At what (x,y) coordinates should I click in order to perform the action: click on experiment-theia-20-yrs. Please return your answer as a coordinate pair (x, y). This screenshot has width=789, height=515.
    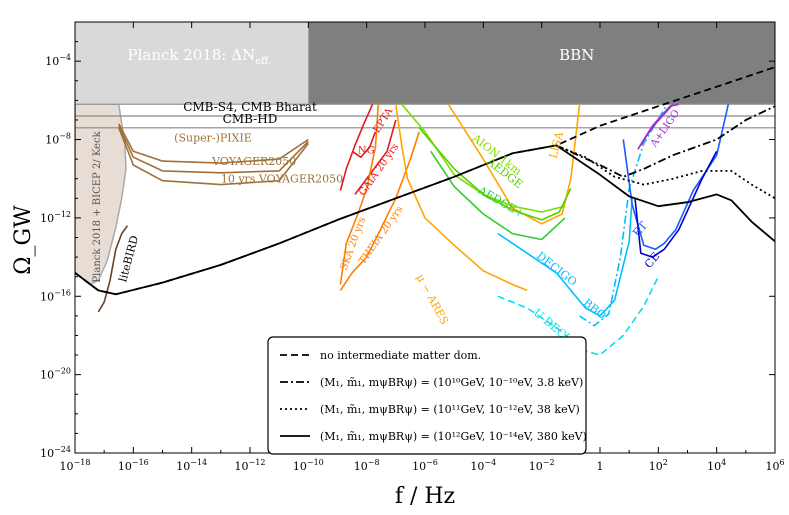
    Looking at the image, I should click on (379, 211).